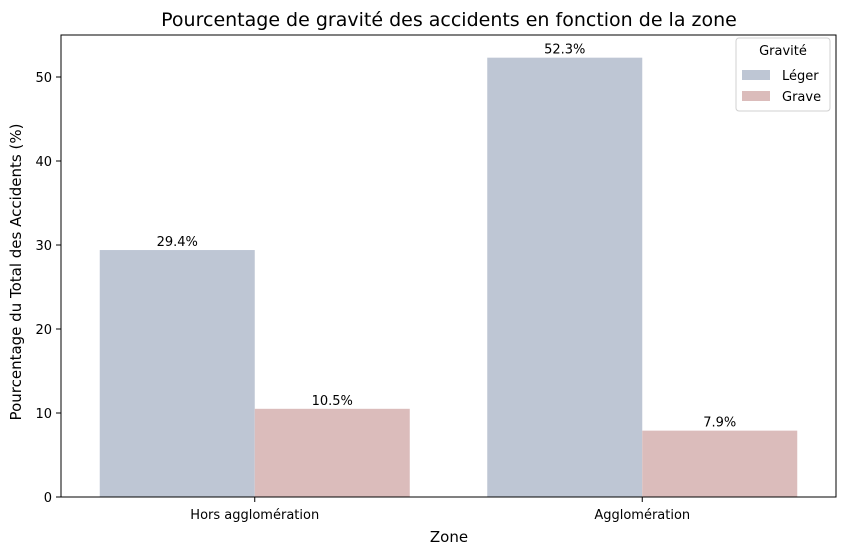  Describe the element at coordinates (177, 242) in the screenshot. I see `data-label-leger-hors-agglomeration: 29.4%` at that location.